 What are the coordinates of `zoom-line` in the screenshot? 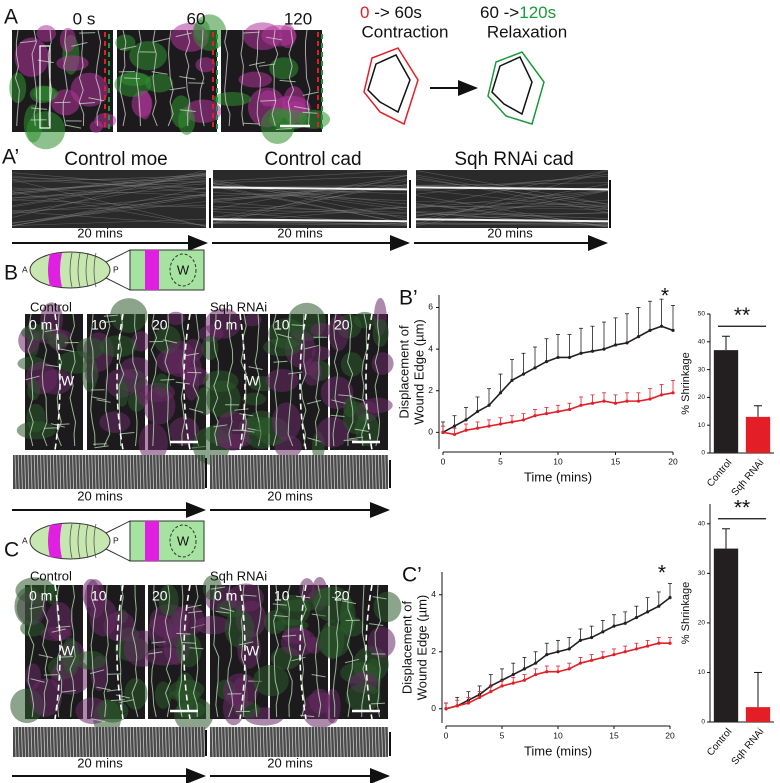 It's located at (118, 555).